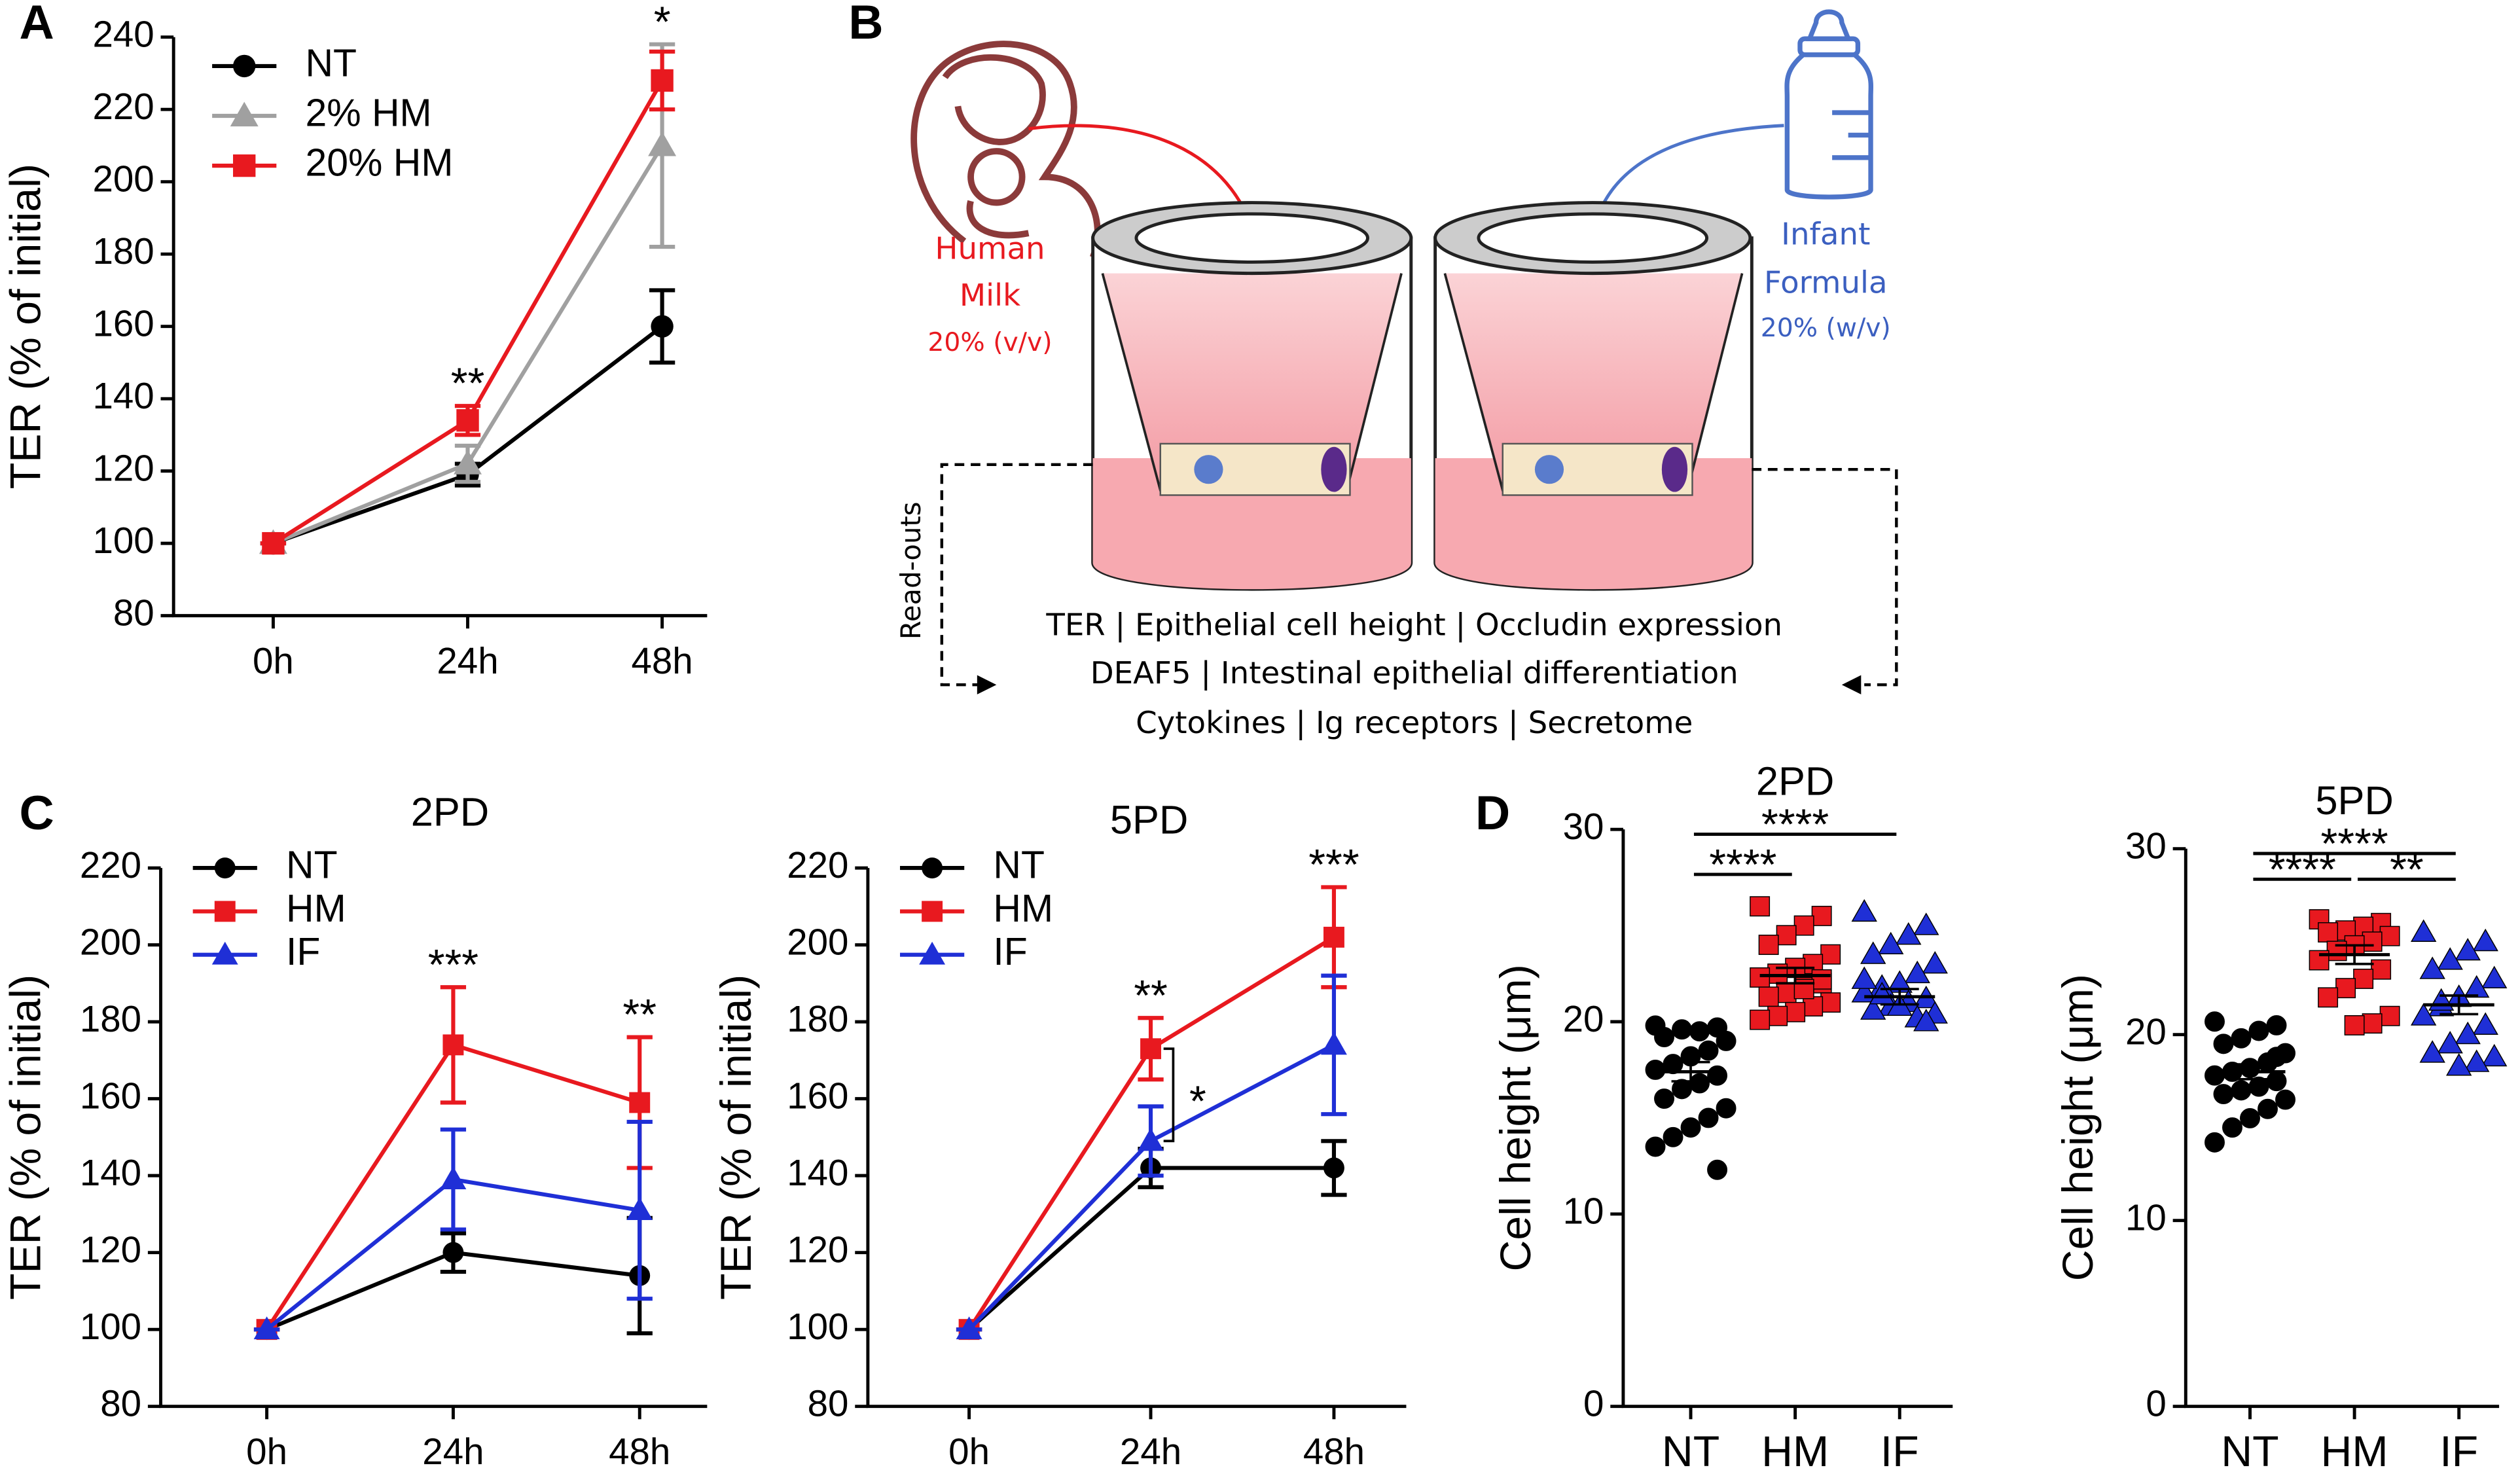 This screenshot has height=1474, width=2520. I want to click on chart-title: 5PD, so click(2354, 800).